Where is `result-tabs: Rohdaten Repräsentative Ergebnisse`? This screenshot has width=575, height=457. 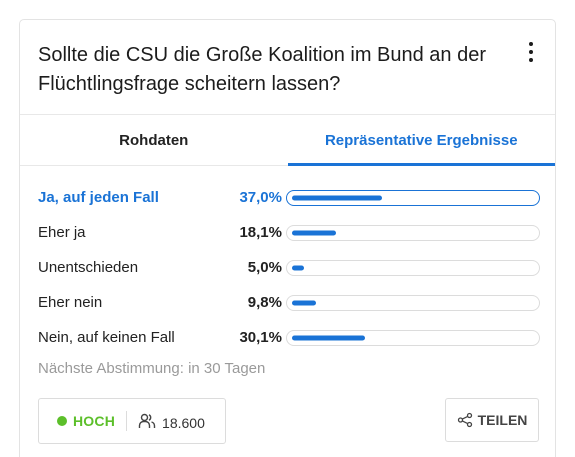
result-tabs: Rohdaten Repräsentative Ergebnisse is located at coordinates (287, 140).